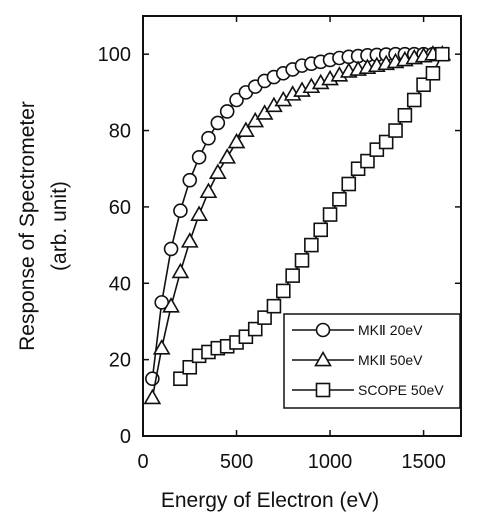  Describe the element at coordinates (323, 330) in the screenshot. I see `legend-marker-circle` at that location.